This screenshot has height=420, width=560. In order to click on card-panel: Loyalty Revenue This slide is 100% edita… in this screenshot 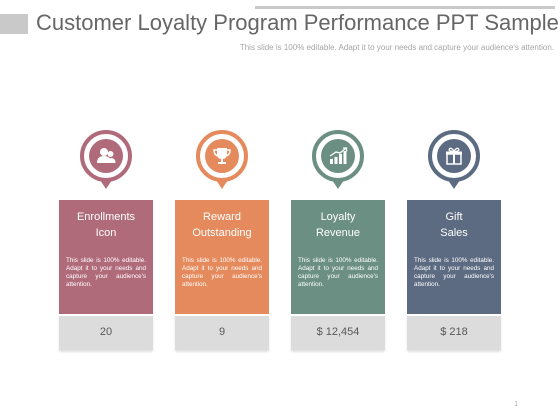, I will do `click(338, 257)`.